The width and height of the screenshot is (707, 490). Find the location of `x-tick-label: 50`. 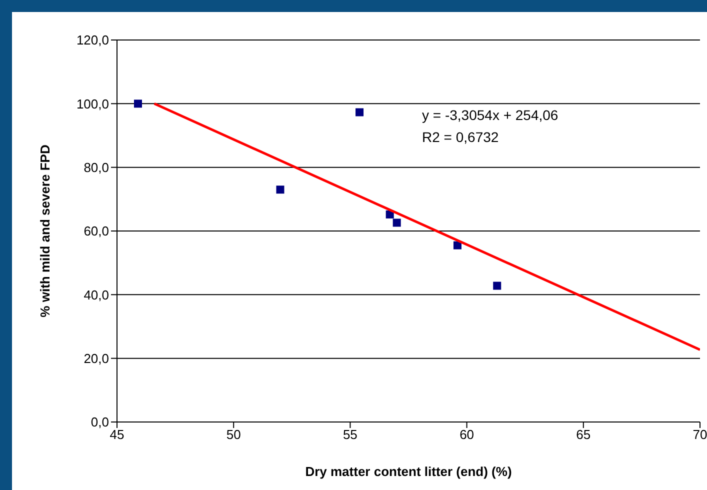

x-tick-label: 50 is located at coordinates (233, 434).